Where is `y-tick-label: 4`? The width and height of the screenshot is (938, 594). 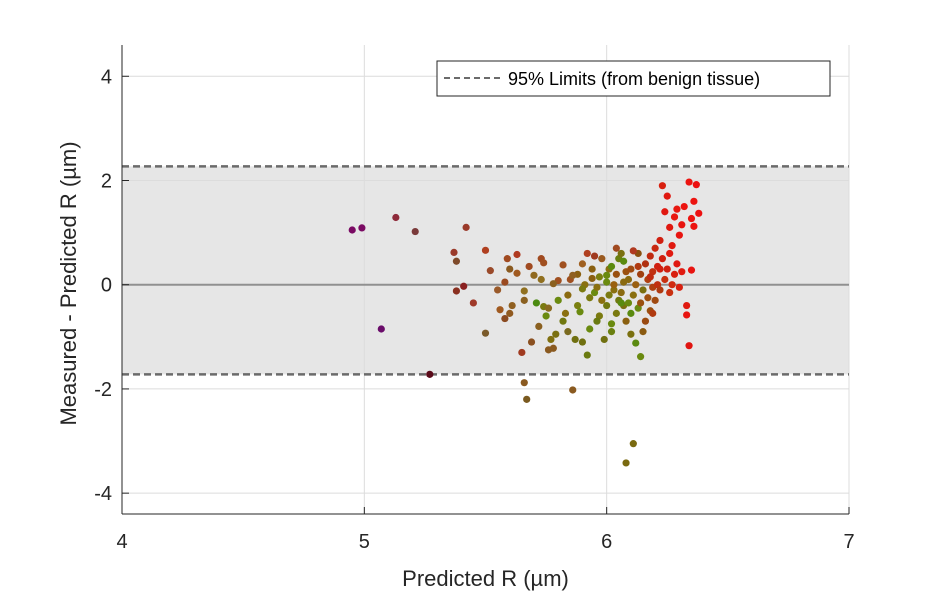 y-tick-label: 4 is located at coordinates (106, 77).